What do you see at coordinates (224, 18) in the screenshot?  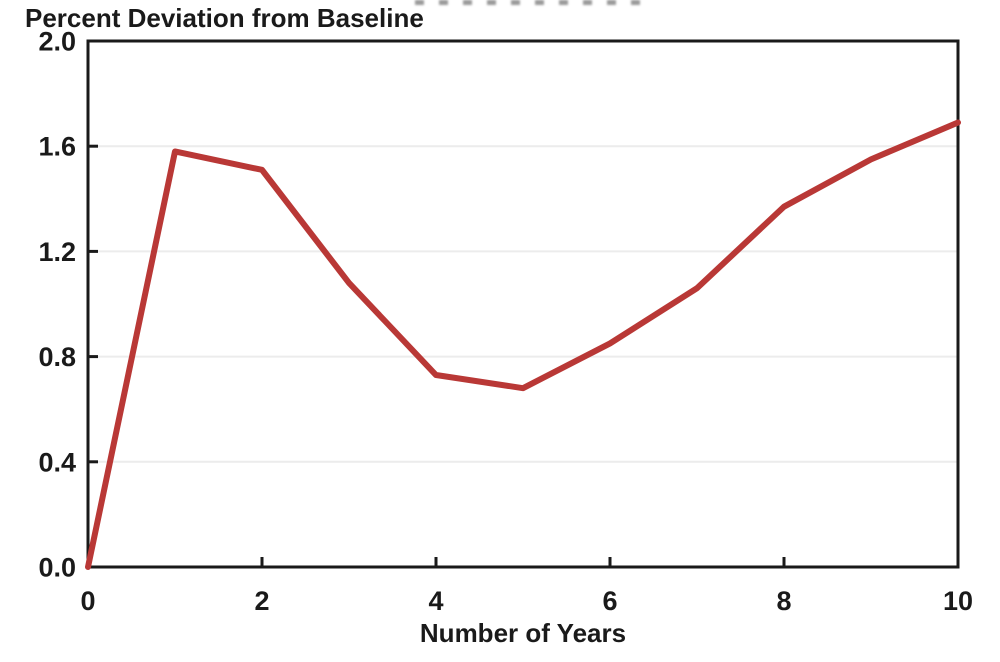 I see `chart-title: Percent Deviation from Baseline` at bounding box center [224, 18].